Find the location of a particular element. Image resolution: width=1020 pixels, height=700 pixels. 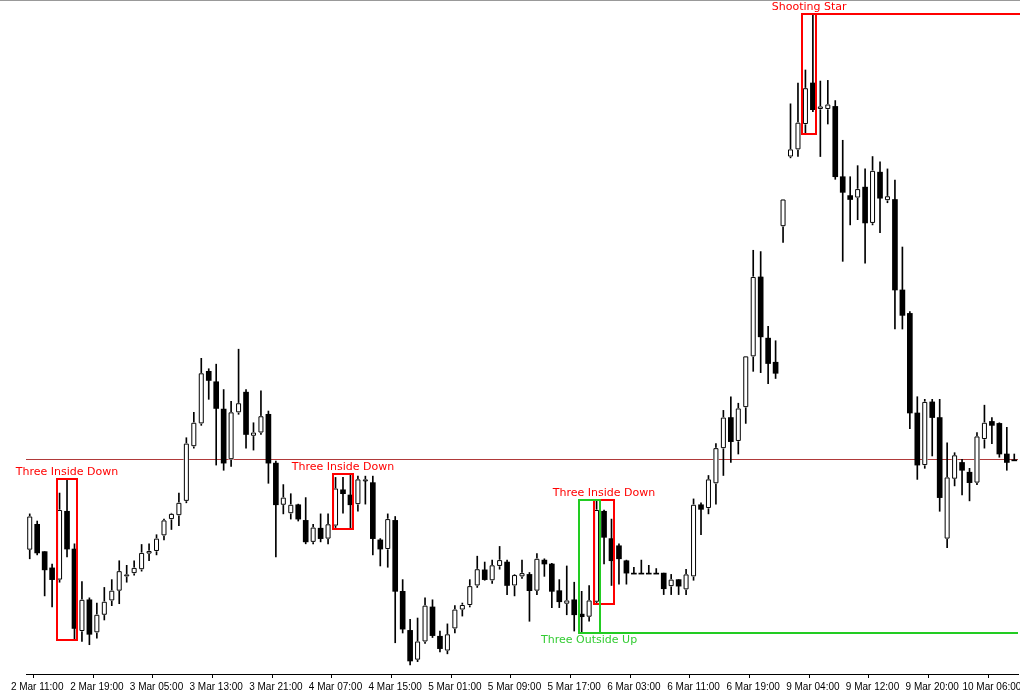

text: Shooting Star is located at coordinates (809, 7).